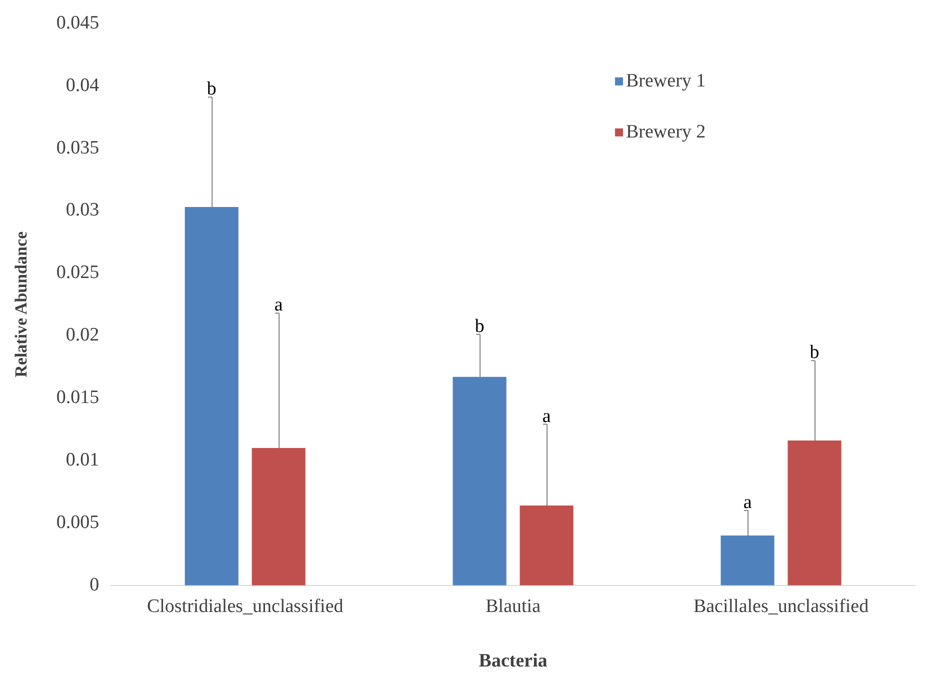  Describe the element at coordinates (666, 131) in the screenshot. I see `legend-label: Brewery 2` at that location.